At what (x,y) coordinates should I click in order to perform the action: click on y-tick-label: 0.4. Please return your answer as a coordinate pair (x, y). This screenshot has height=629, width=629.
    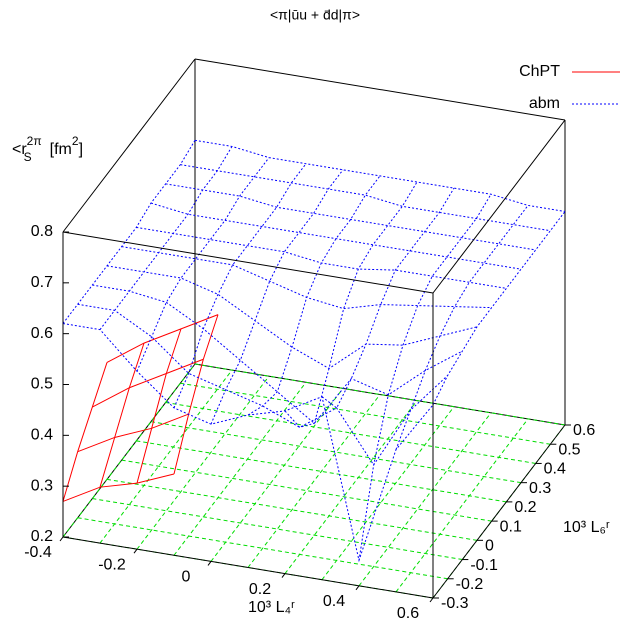
    Looking at the image, I should click on (555, 469).